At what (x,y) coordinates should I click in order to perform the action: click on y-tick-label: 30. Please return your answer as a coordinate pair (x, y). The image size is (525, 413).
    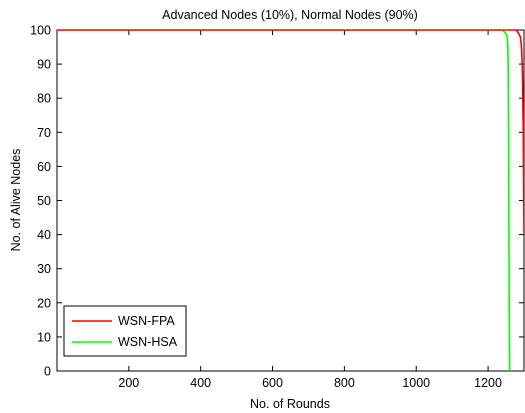
    Looking at the image, I should click on (44, 269).